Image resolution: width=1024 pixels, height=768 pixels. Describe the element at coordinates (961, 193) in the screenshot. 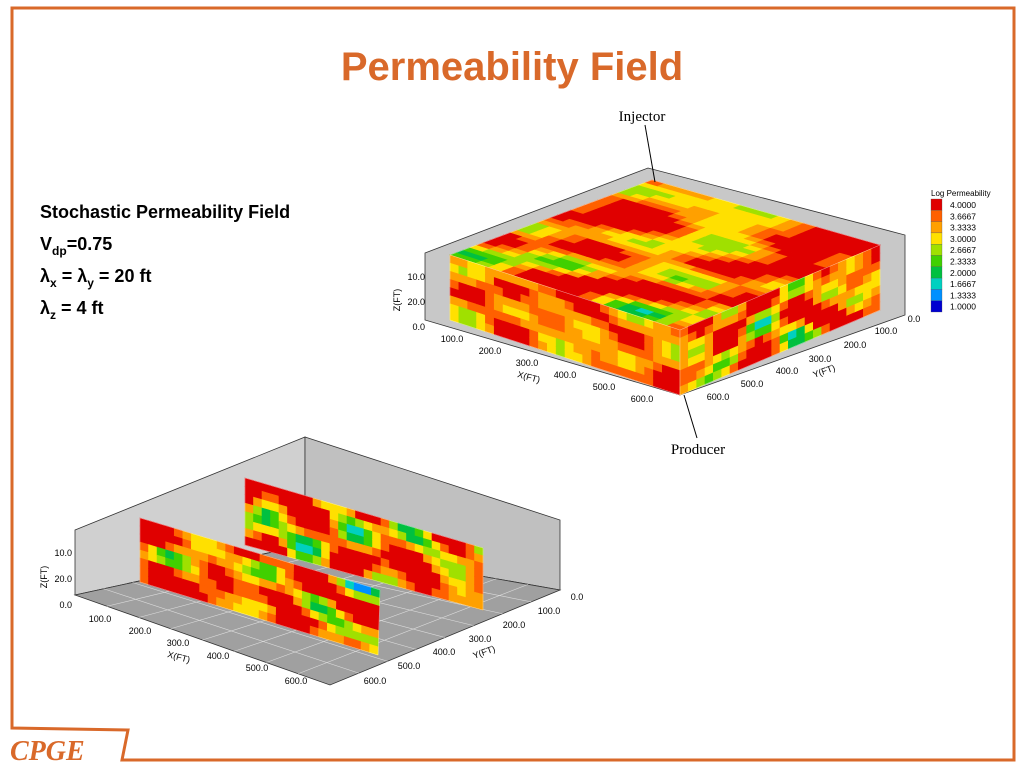

I see `legend-title: Log Permeability` at that location.